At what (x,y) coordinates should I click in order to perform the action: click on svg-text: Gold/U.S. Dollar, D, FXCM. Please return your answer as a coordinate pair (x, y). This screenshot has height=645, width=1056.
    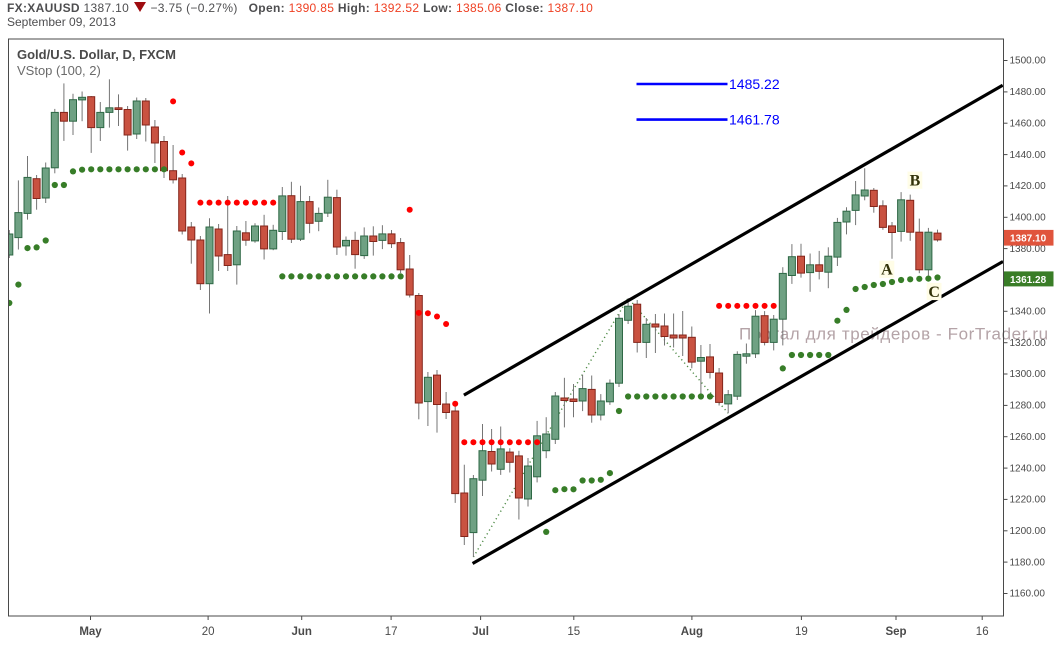
    Looking at the image, I should click on (96, 54).